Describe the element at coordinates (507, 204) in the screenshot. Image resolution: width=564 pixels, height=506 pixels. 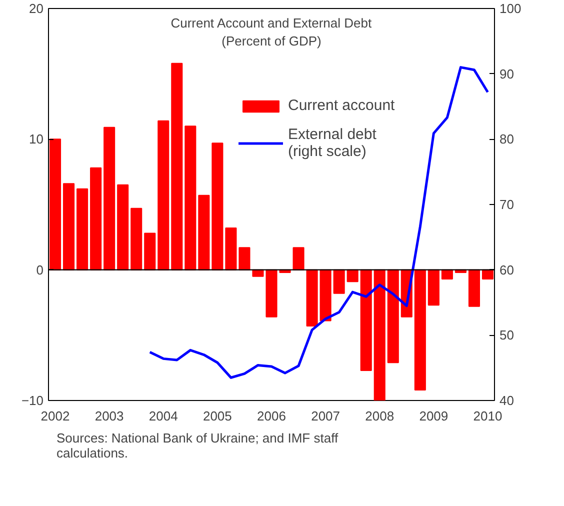
I see `y2-tick-label: 70` at that location.